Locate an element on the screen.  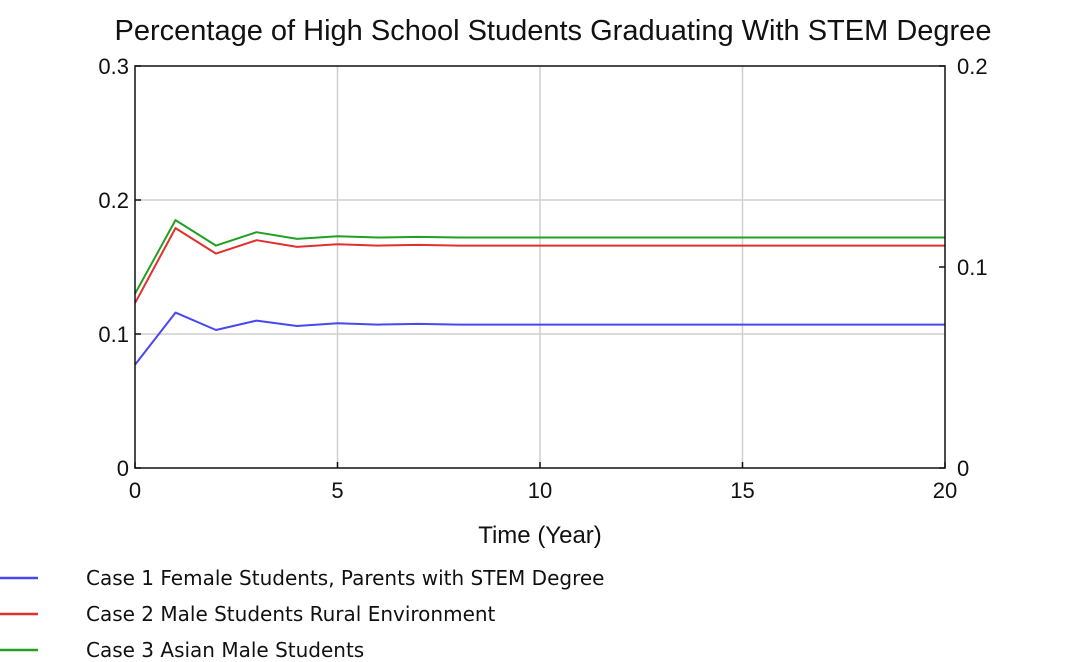
x-tick-label: 0 is located at coordinates (135, 490).